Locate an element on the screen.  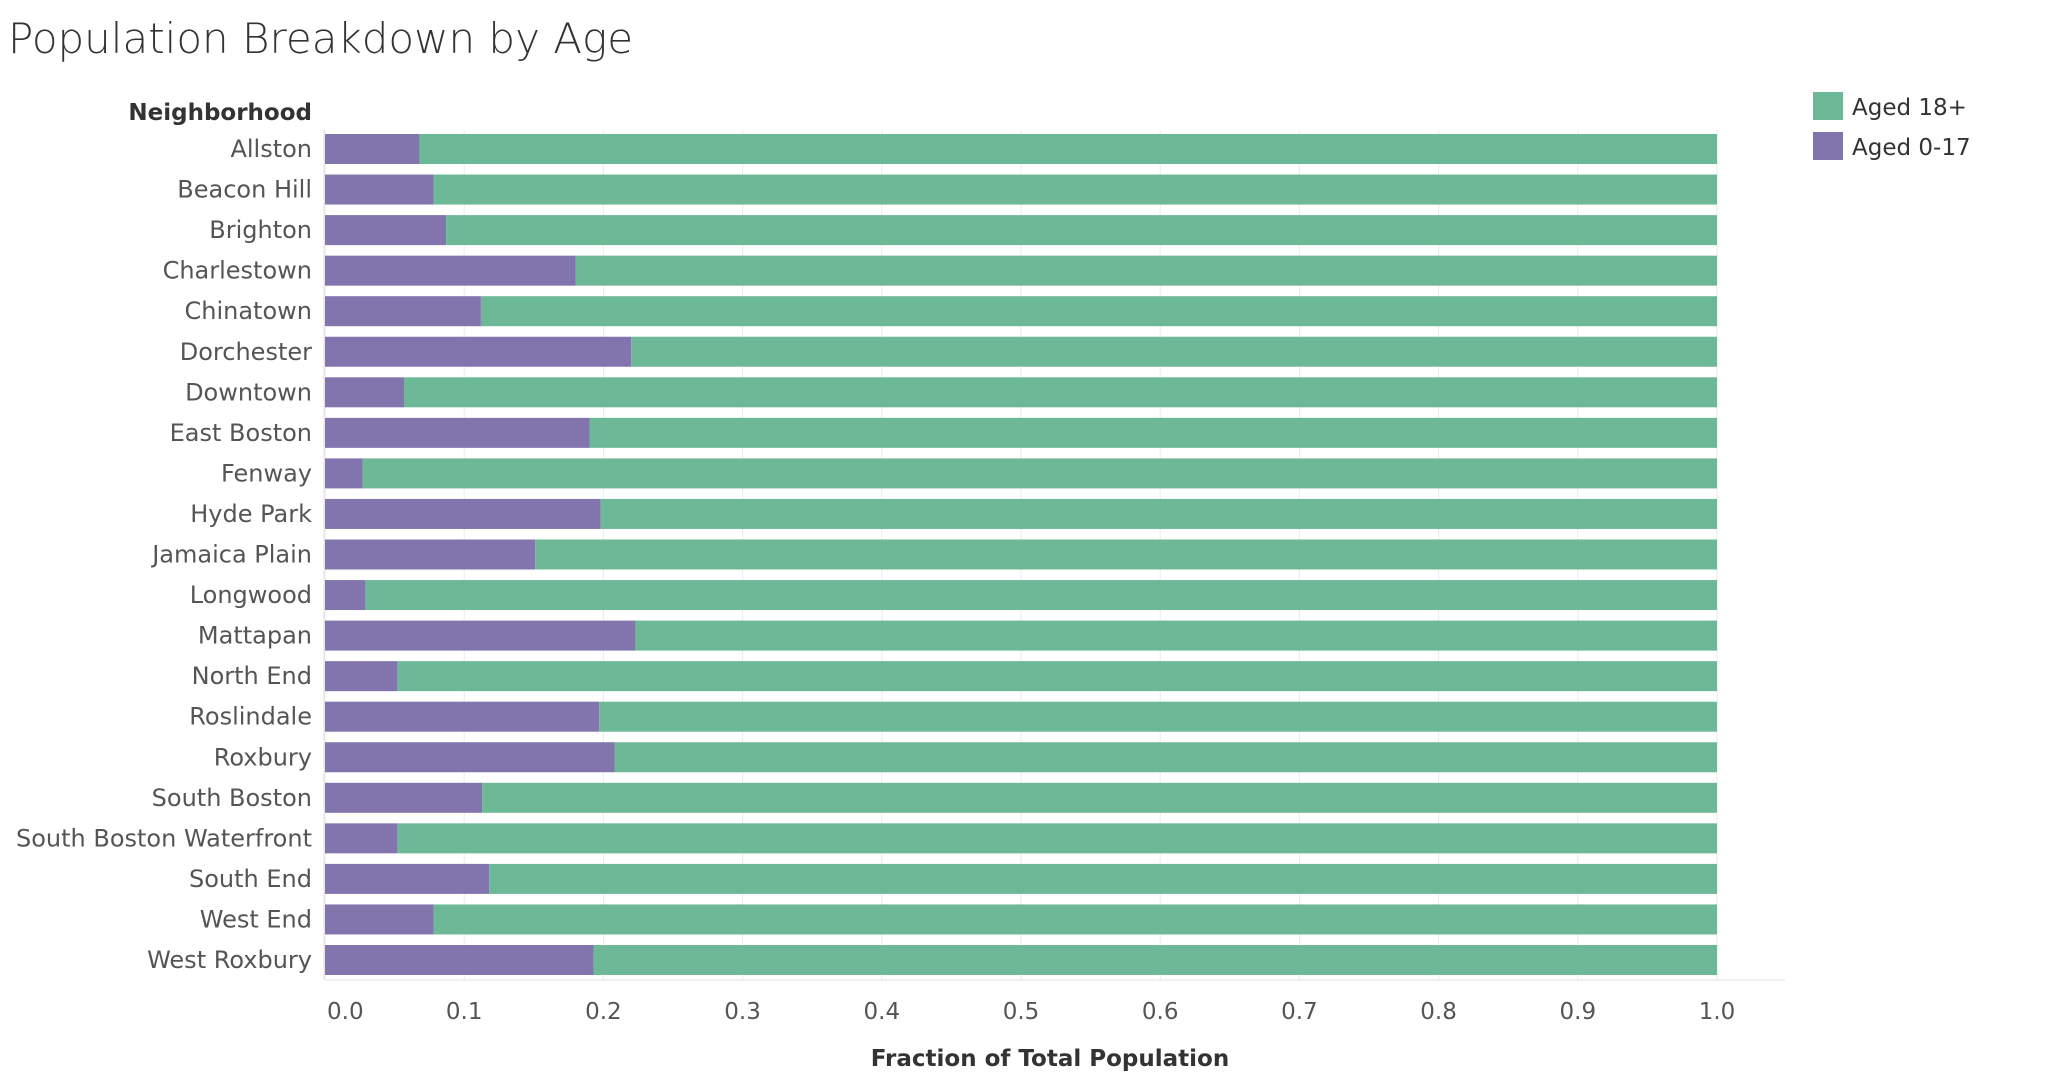
category-label: Beacon Hill is located at coordinates (244, 190).